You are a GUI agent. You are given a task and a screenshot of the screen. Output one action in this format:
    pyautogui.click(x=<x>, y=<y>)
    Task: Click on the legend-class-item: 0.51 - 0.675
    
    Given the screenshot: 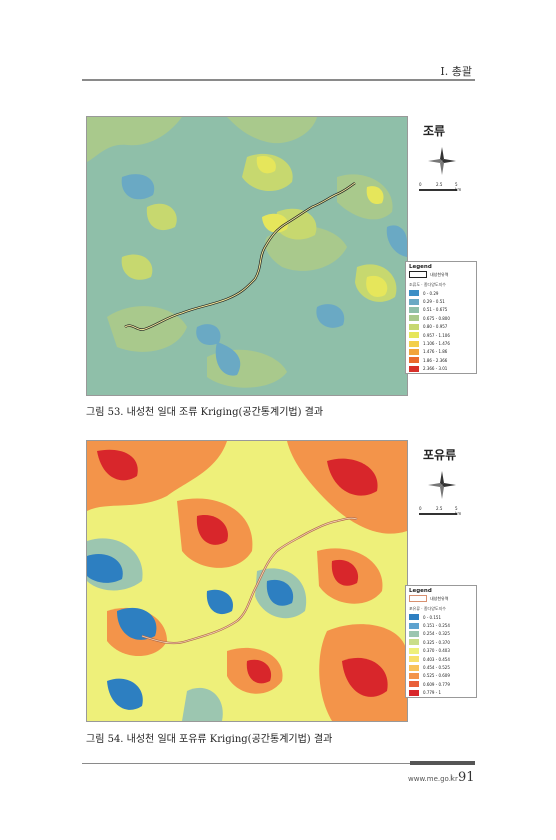 What is the action you would take?
    pyautogui.click(x=442, y=310)
    